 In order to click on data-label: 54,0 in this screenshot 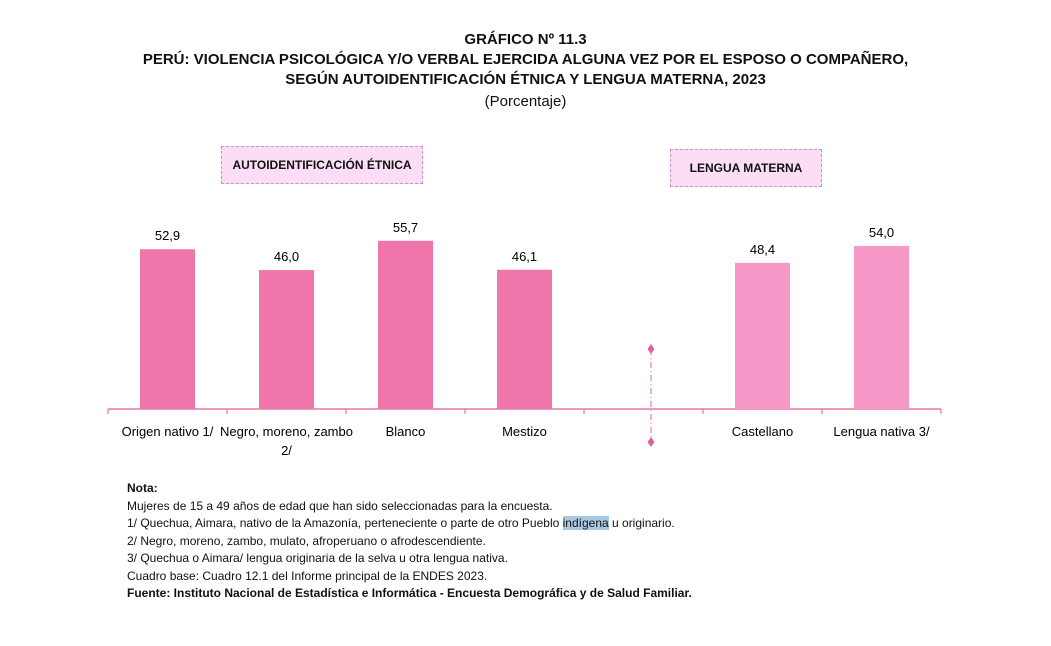, I will do `click(881, 232)`.